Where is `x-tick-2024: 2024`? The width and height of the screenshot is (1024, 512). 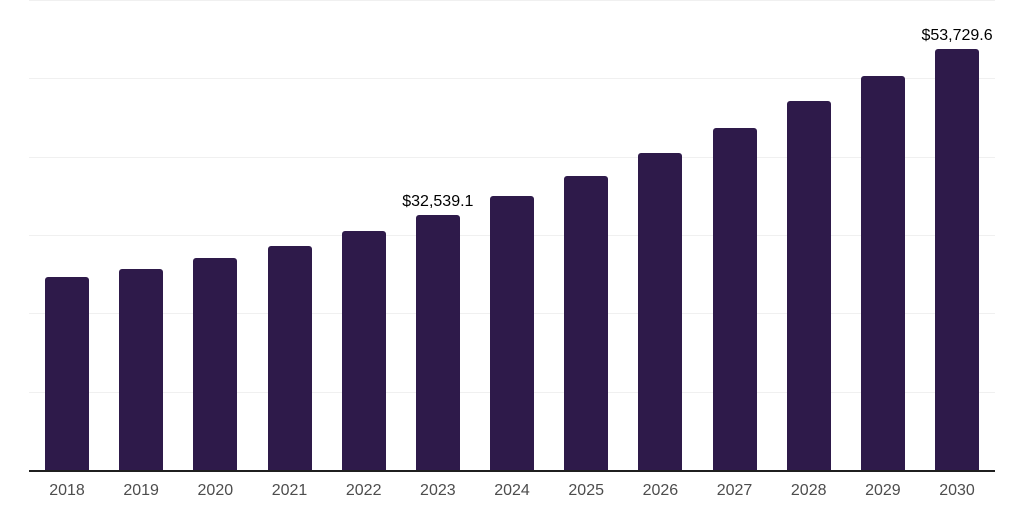 x-tick-2024: 2024 is located at coordinates (512, 490).